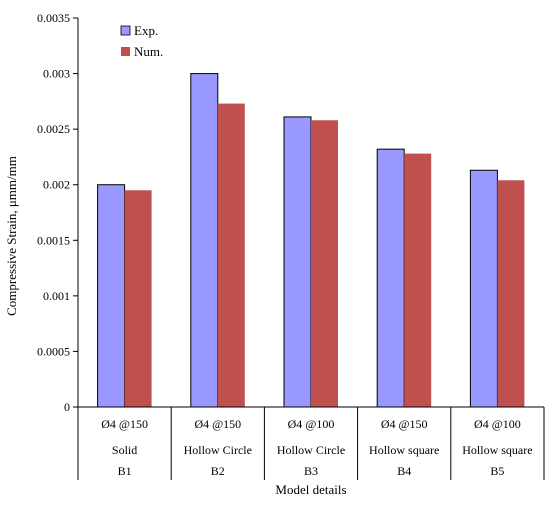  What do you see at coordinates (311, 471) in the screenshot?
I see `x-cat-line3-3: B3` at bounding box center [311, 471].